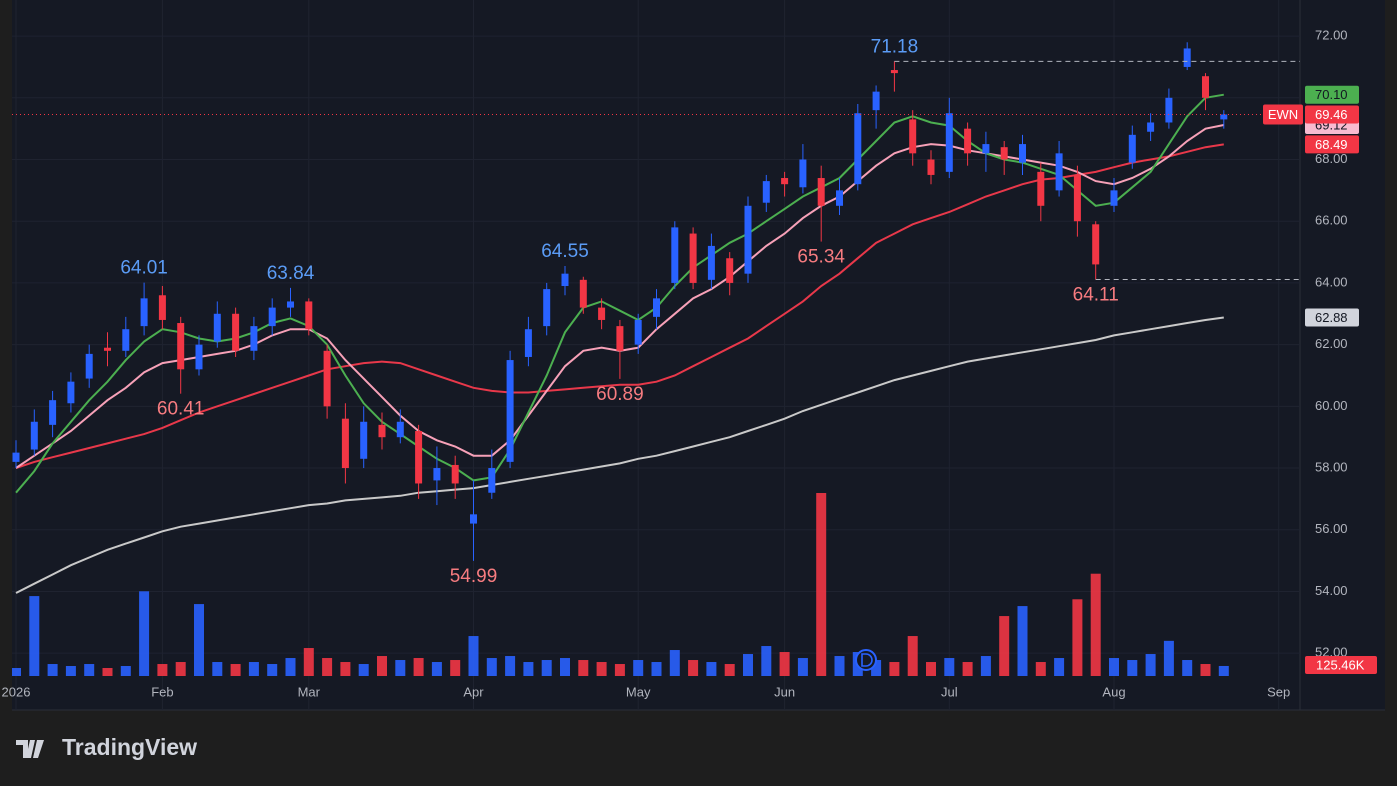 Image resolution: width=1397 pixels, height=786 pixels. Describe the element at coordinates (867, 660) in the screenshot. I see `dividend-glyph` at that location.